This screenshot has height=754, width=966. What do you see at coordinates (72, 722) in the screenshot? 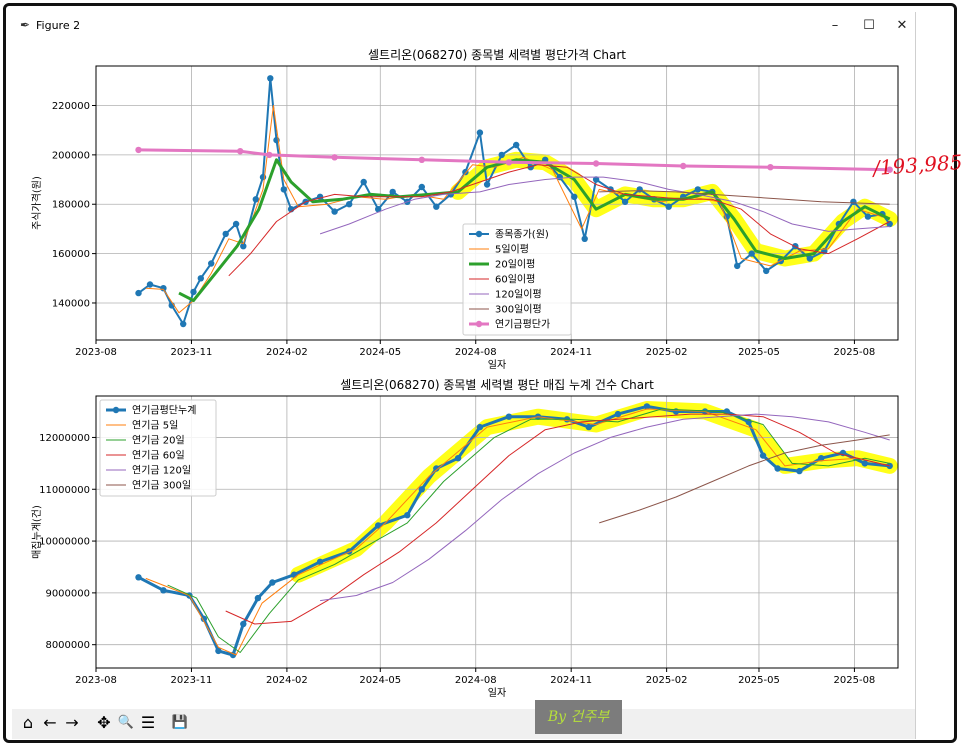
I see `forward-arrow-icon: →` at bounding box center [72, 722].